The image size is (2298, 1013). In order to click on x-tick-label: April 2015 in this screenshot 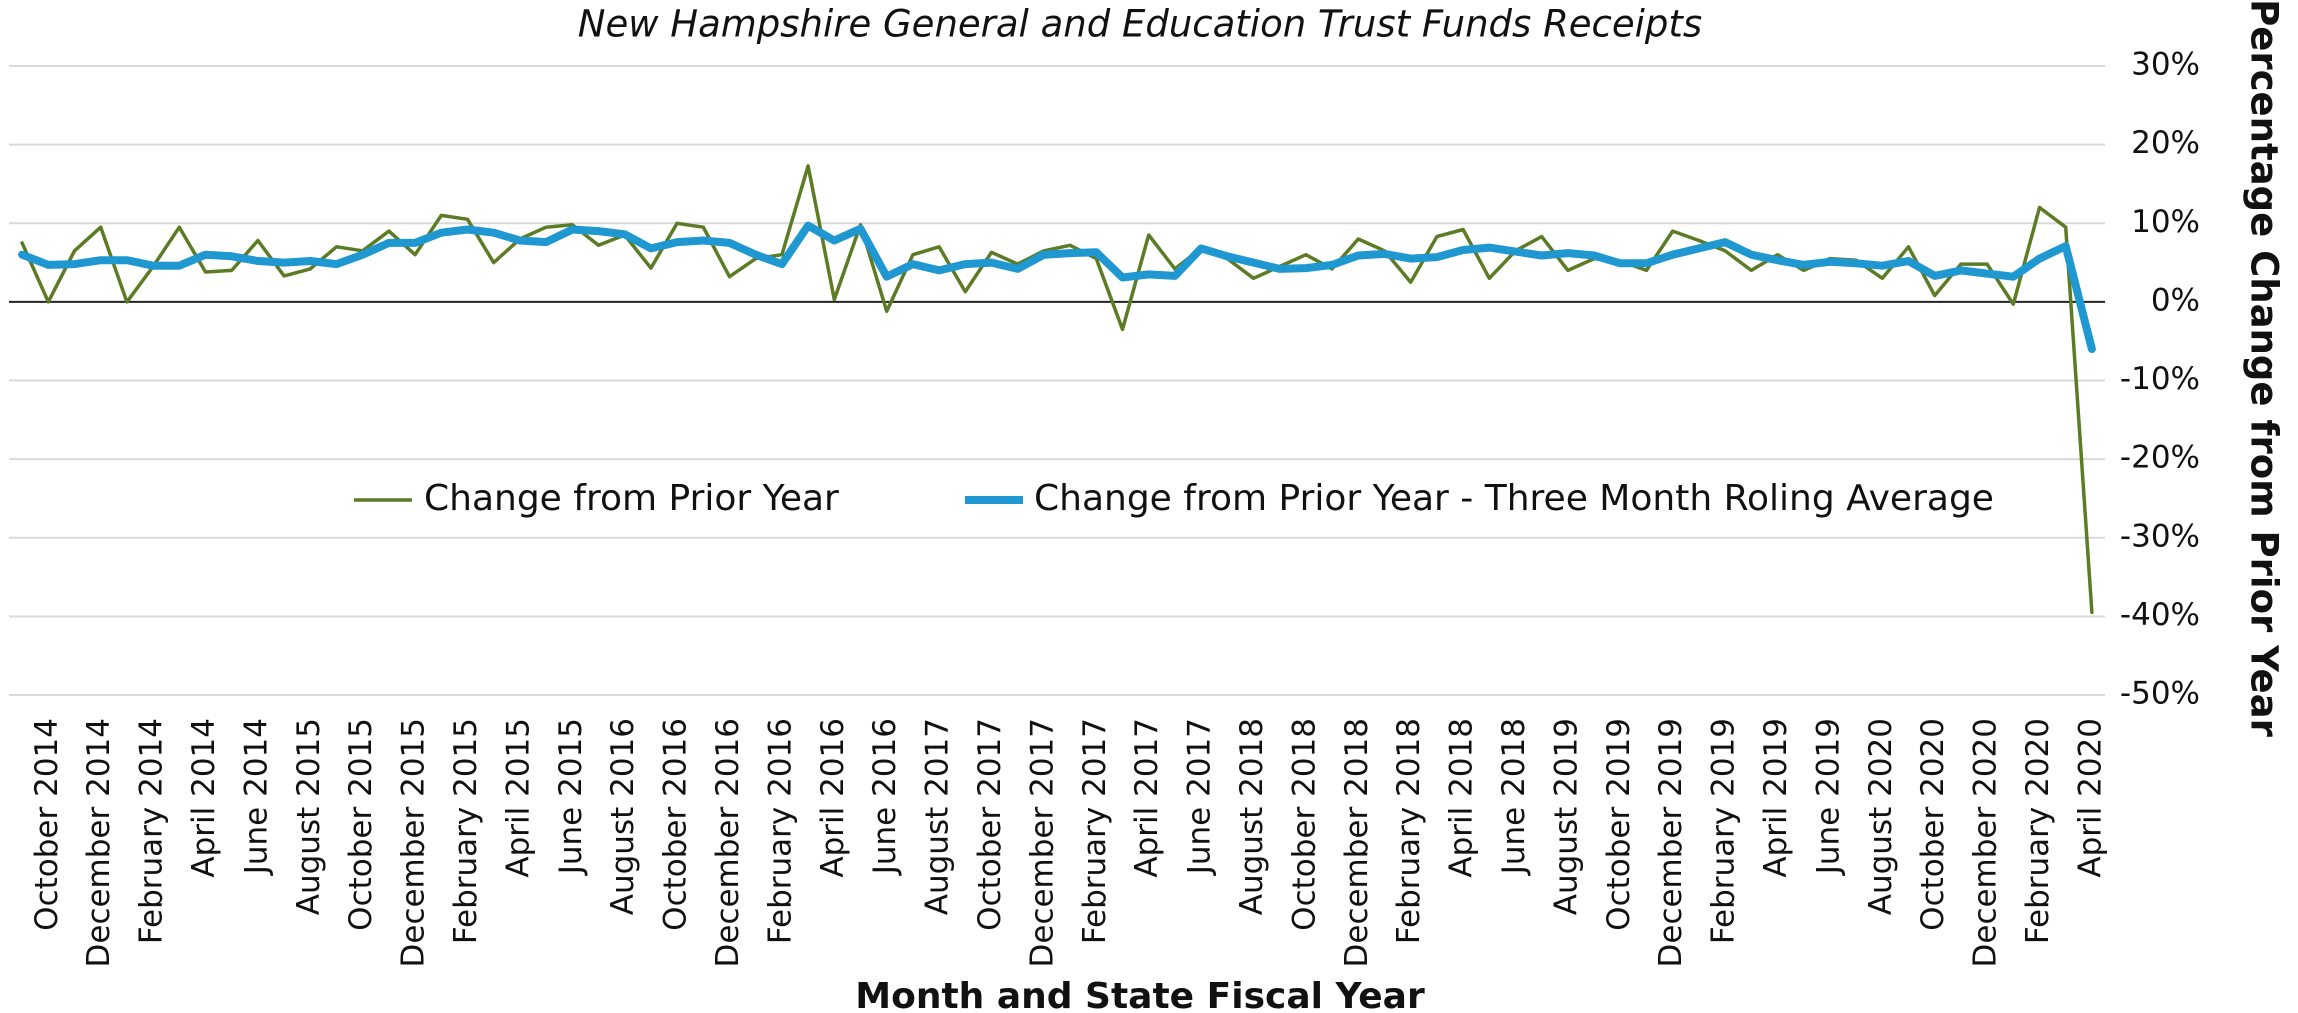, I will do `click(518, 798)`.